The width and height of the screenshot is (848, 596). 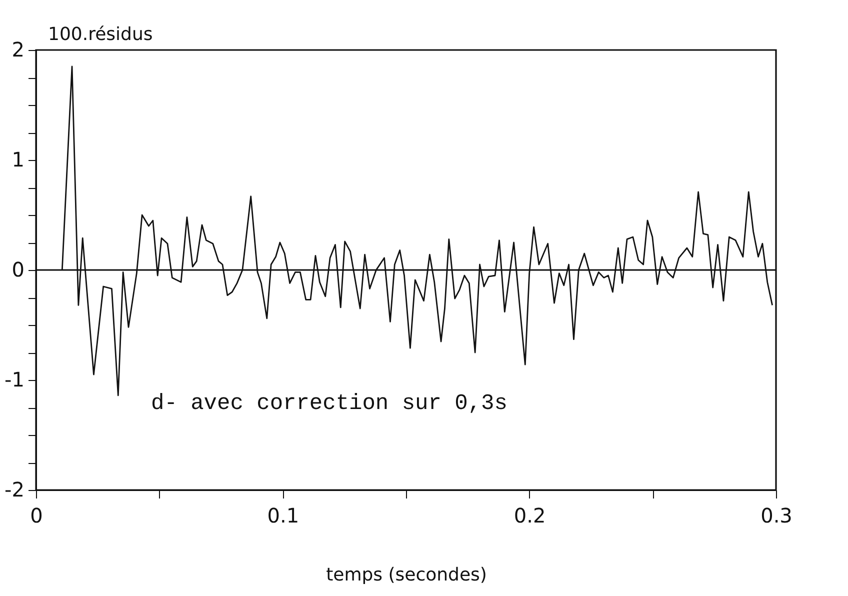 I want to click on x-axis-title: temps (secondes), so click(x=406, y=575).